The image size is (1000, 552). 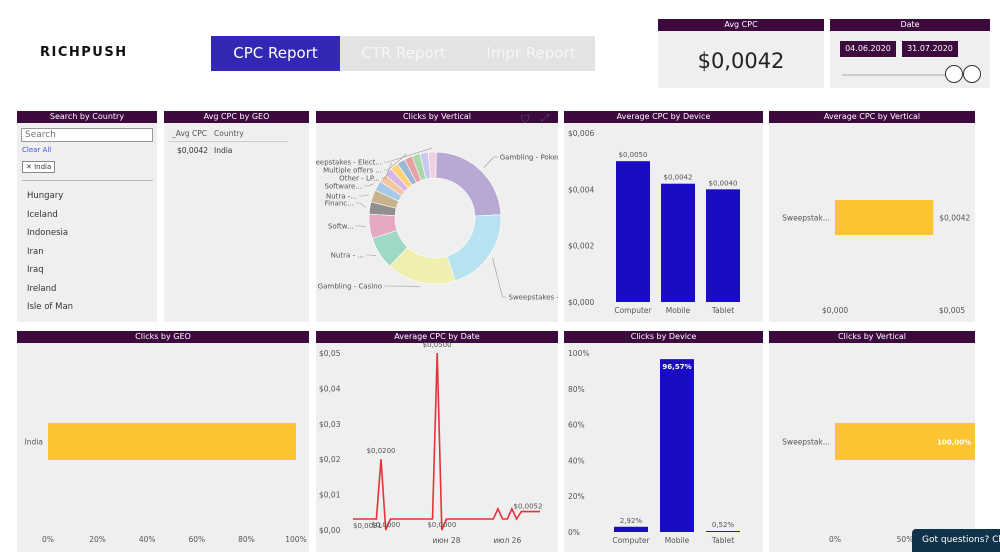 I want to click on date-slider-start-handle, so click(x=954, y=74).